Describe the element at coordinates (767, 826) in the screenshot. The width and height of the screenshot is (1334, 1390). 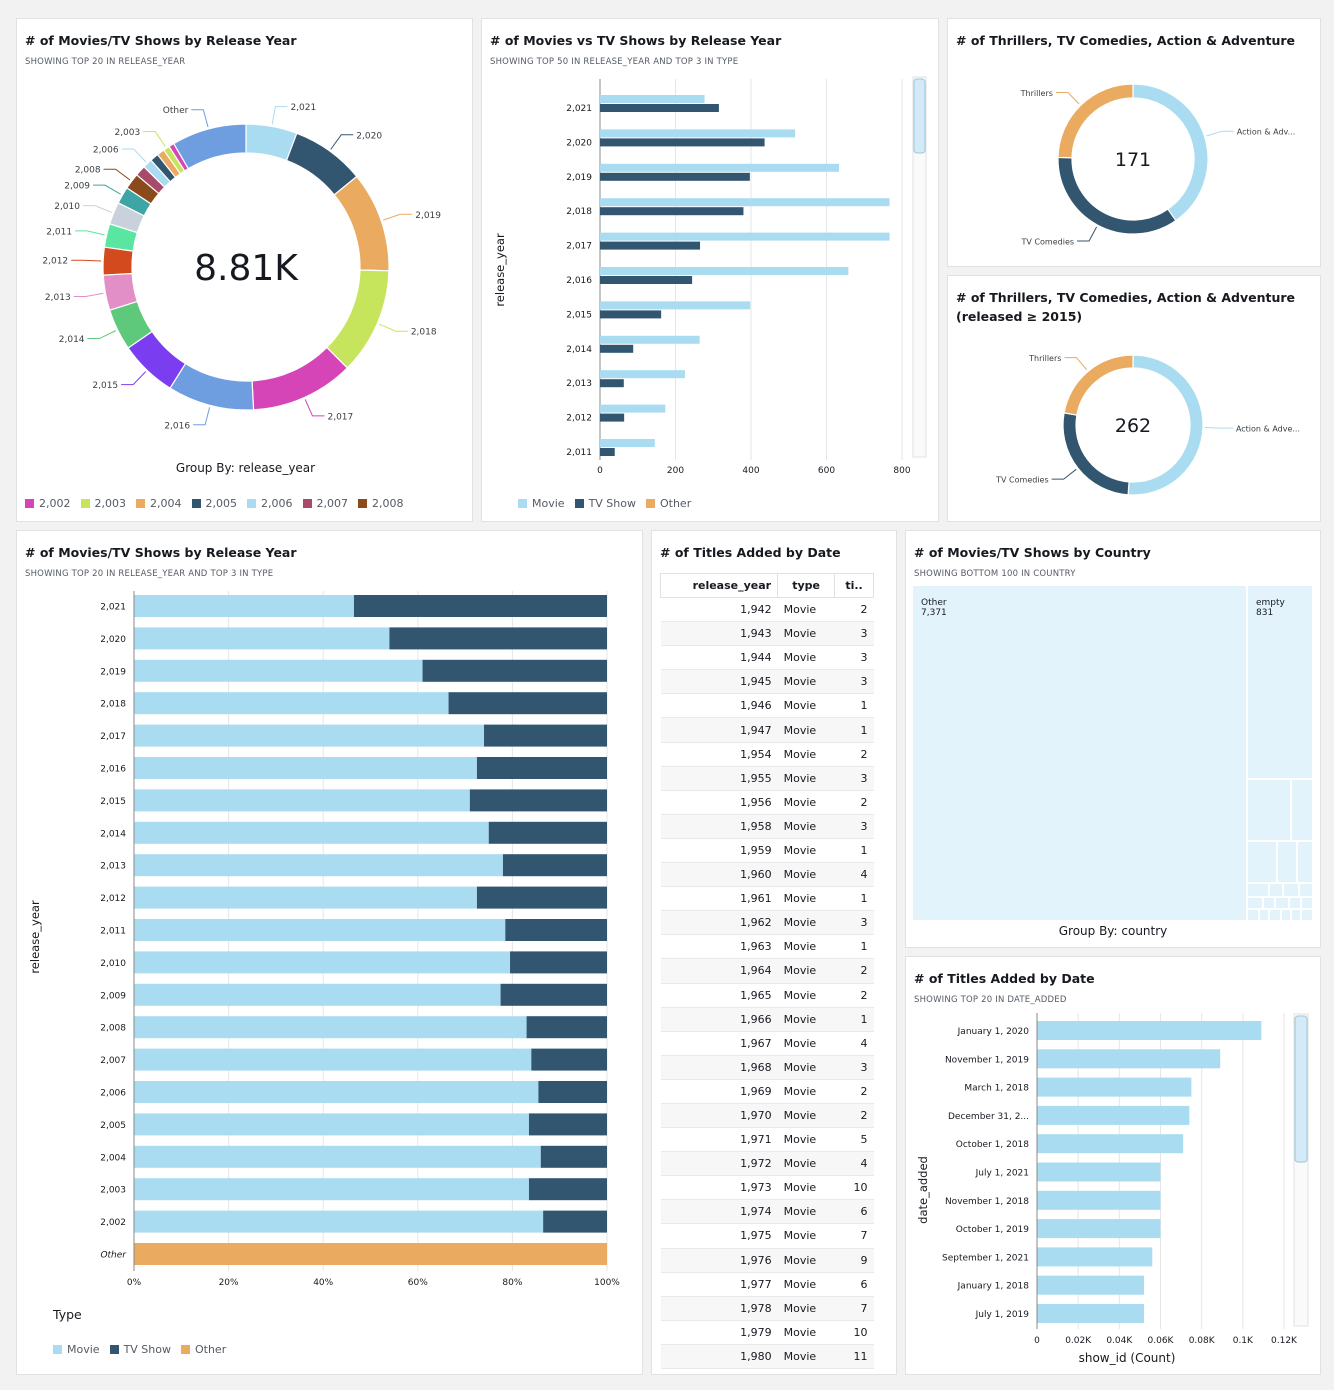
I see `table-row: 1,958 Movie 3` at that location.